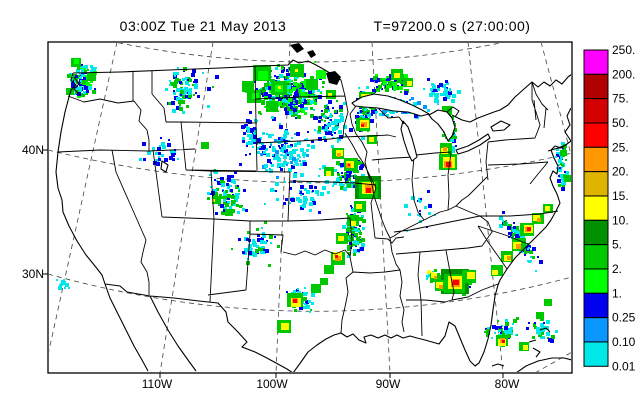 This screenshot has height=400, width=640. I want to click on legend-value-label: 25., so click(620, 147).